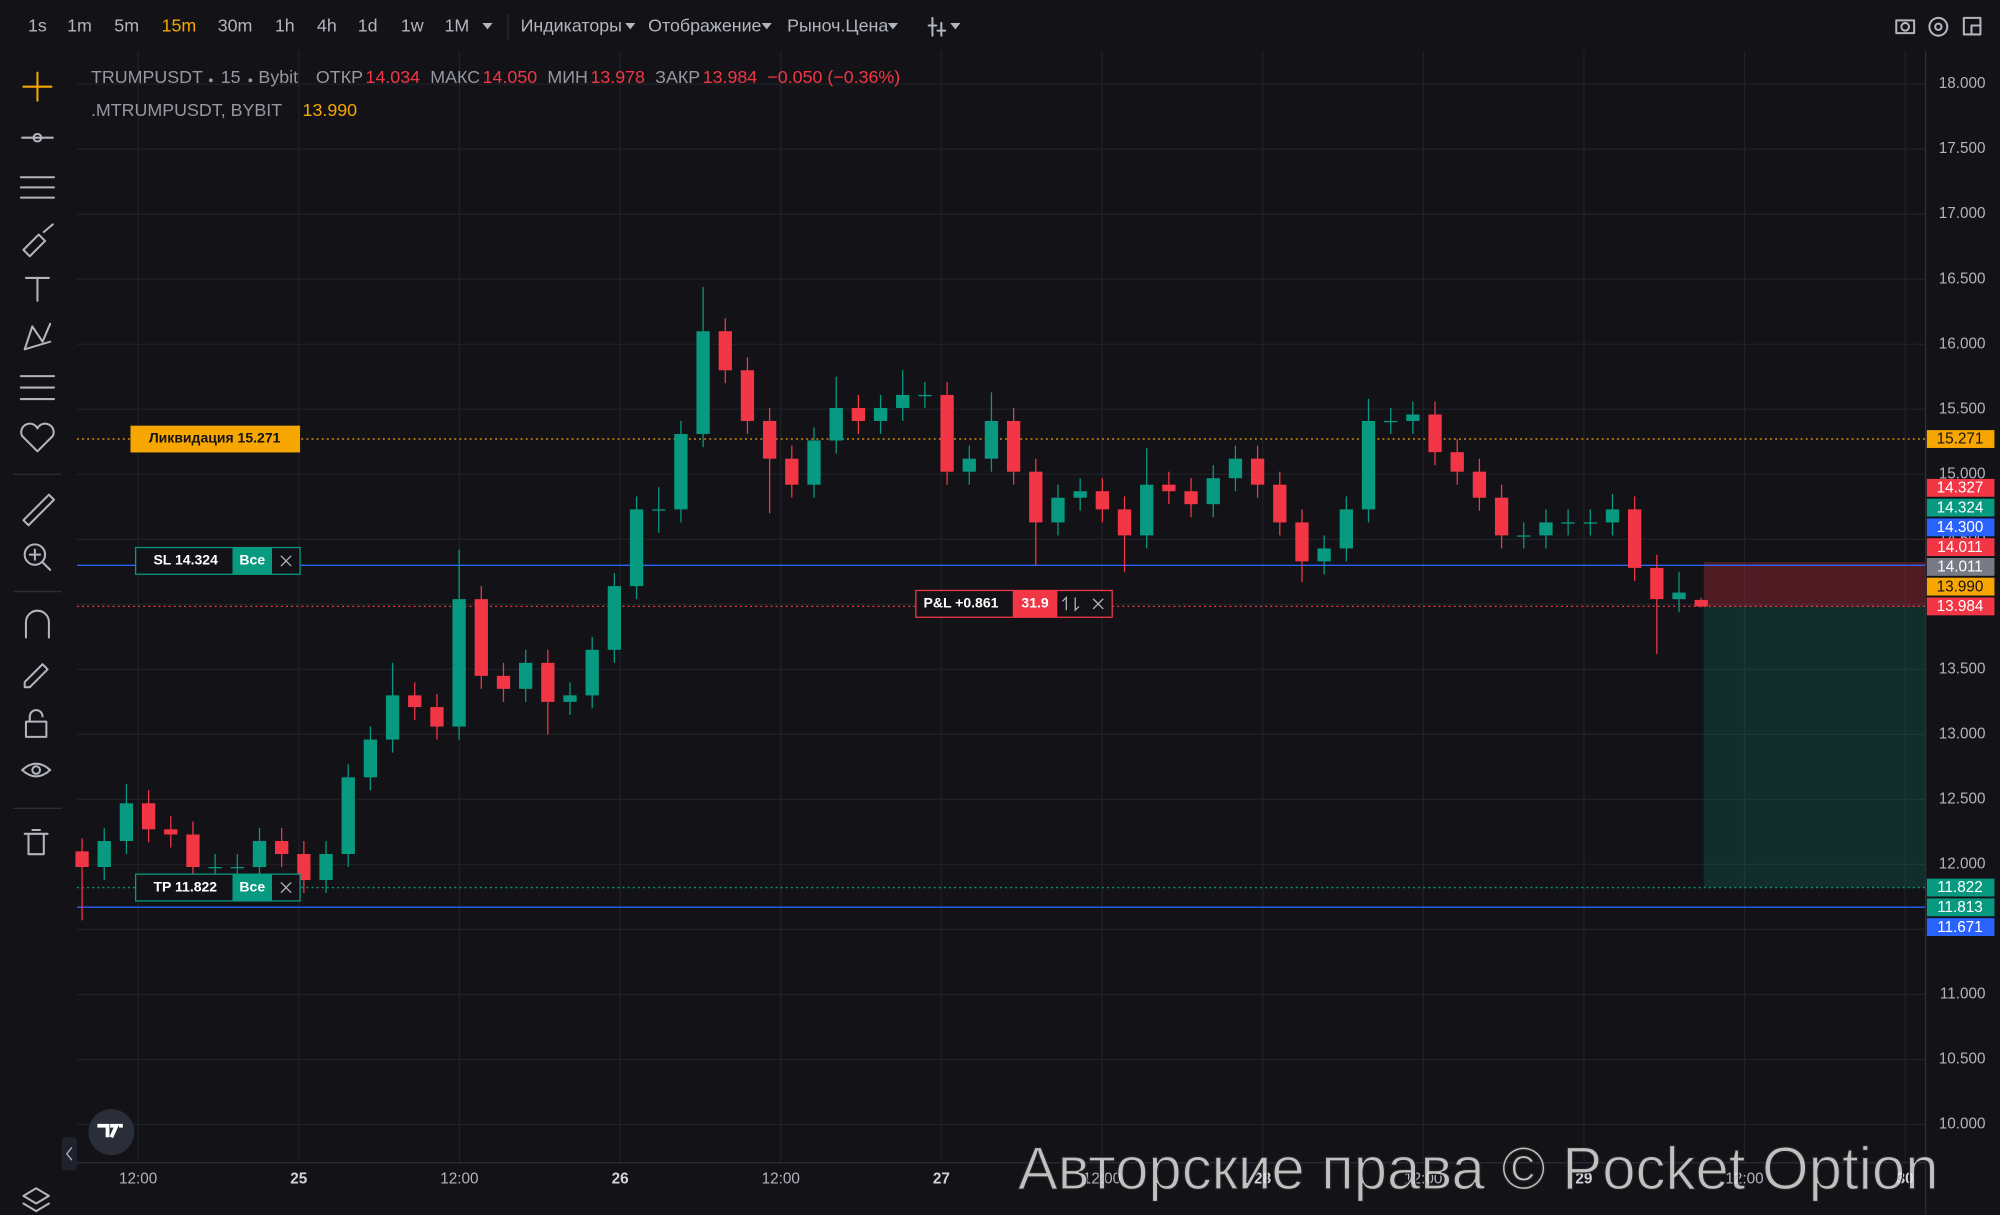 This screenshot has height=1215, width=2000. I want to click on price-label: 11.813, so click(1960, 907).